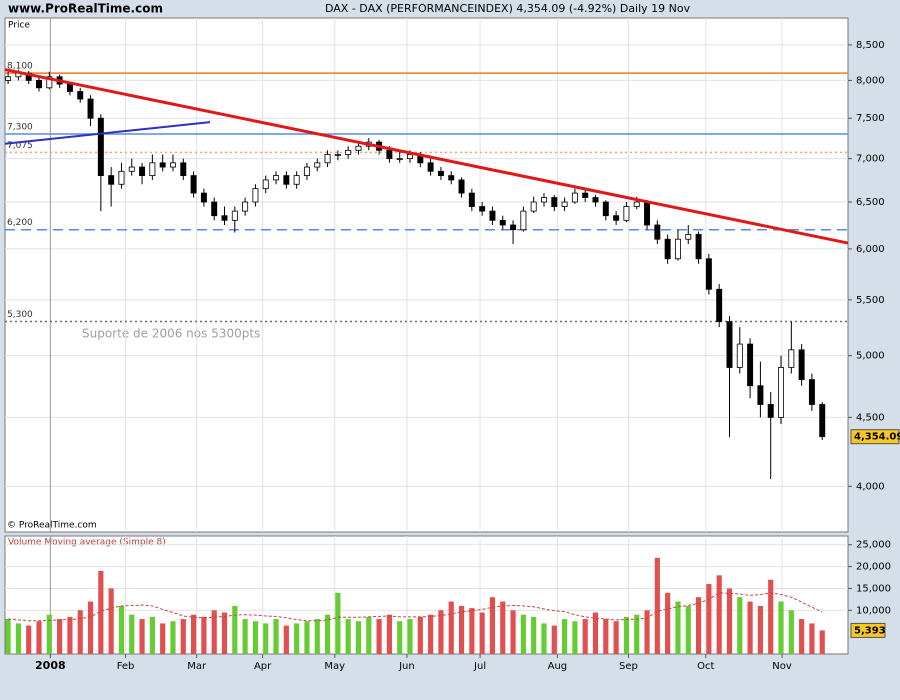 The image size is (900, 700). Describe the element at coordinates (870, 486) in the screenshot. I see `y-tick-label: 4,000` at that location.